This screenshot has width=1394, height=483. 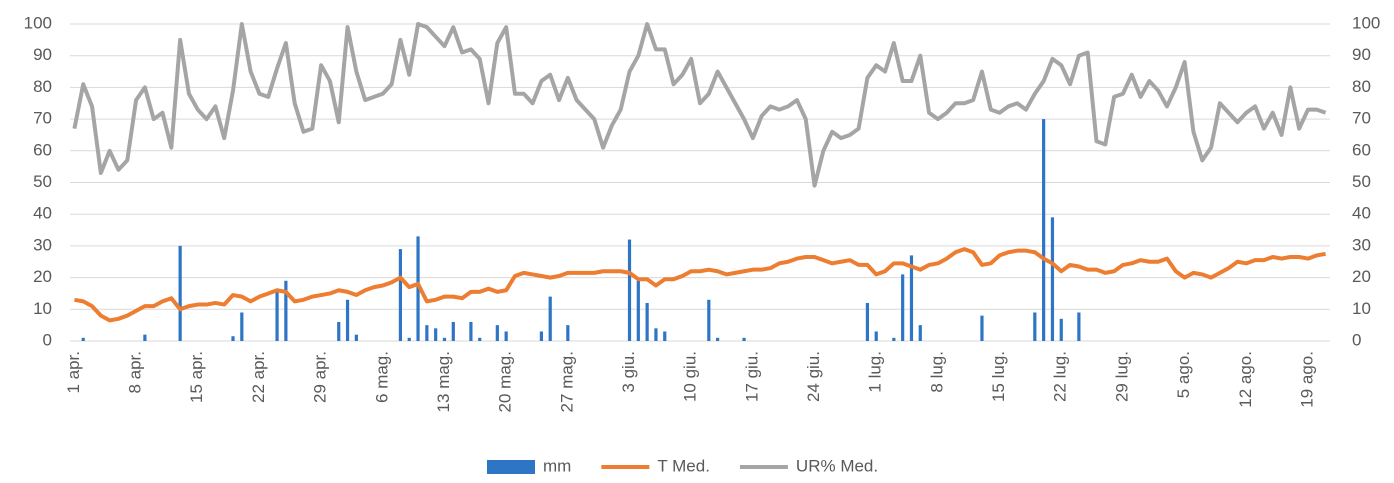 I want to click on legend-label: UR% Med., so click(x=837, y=465).